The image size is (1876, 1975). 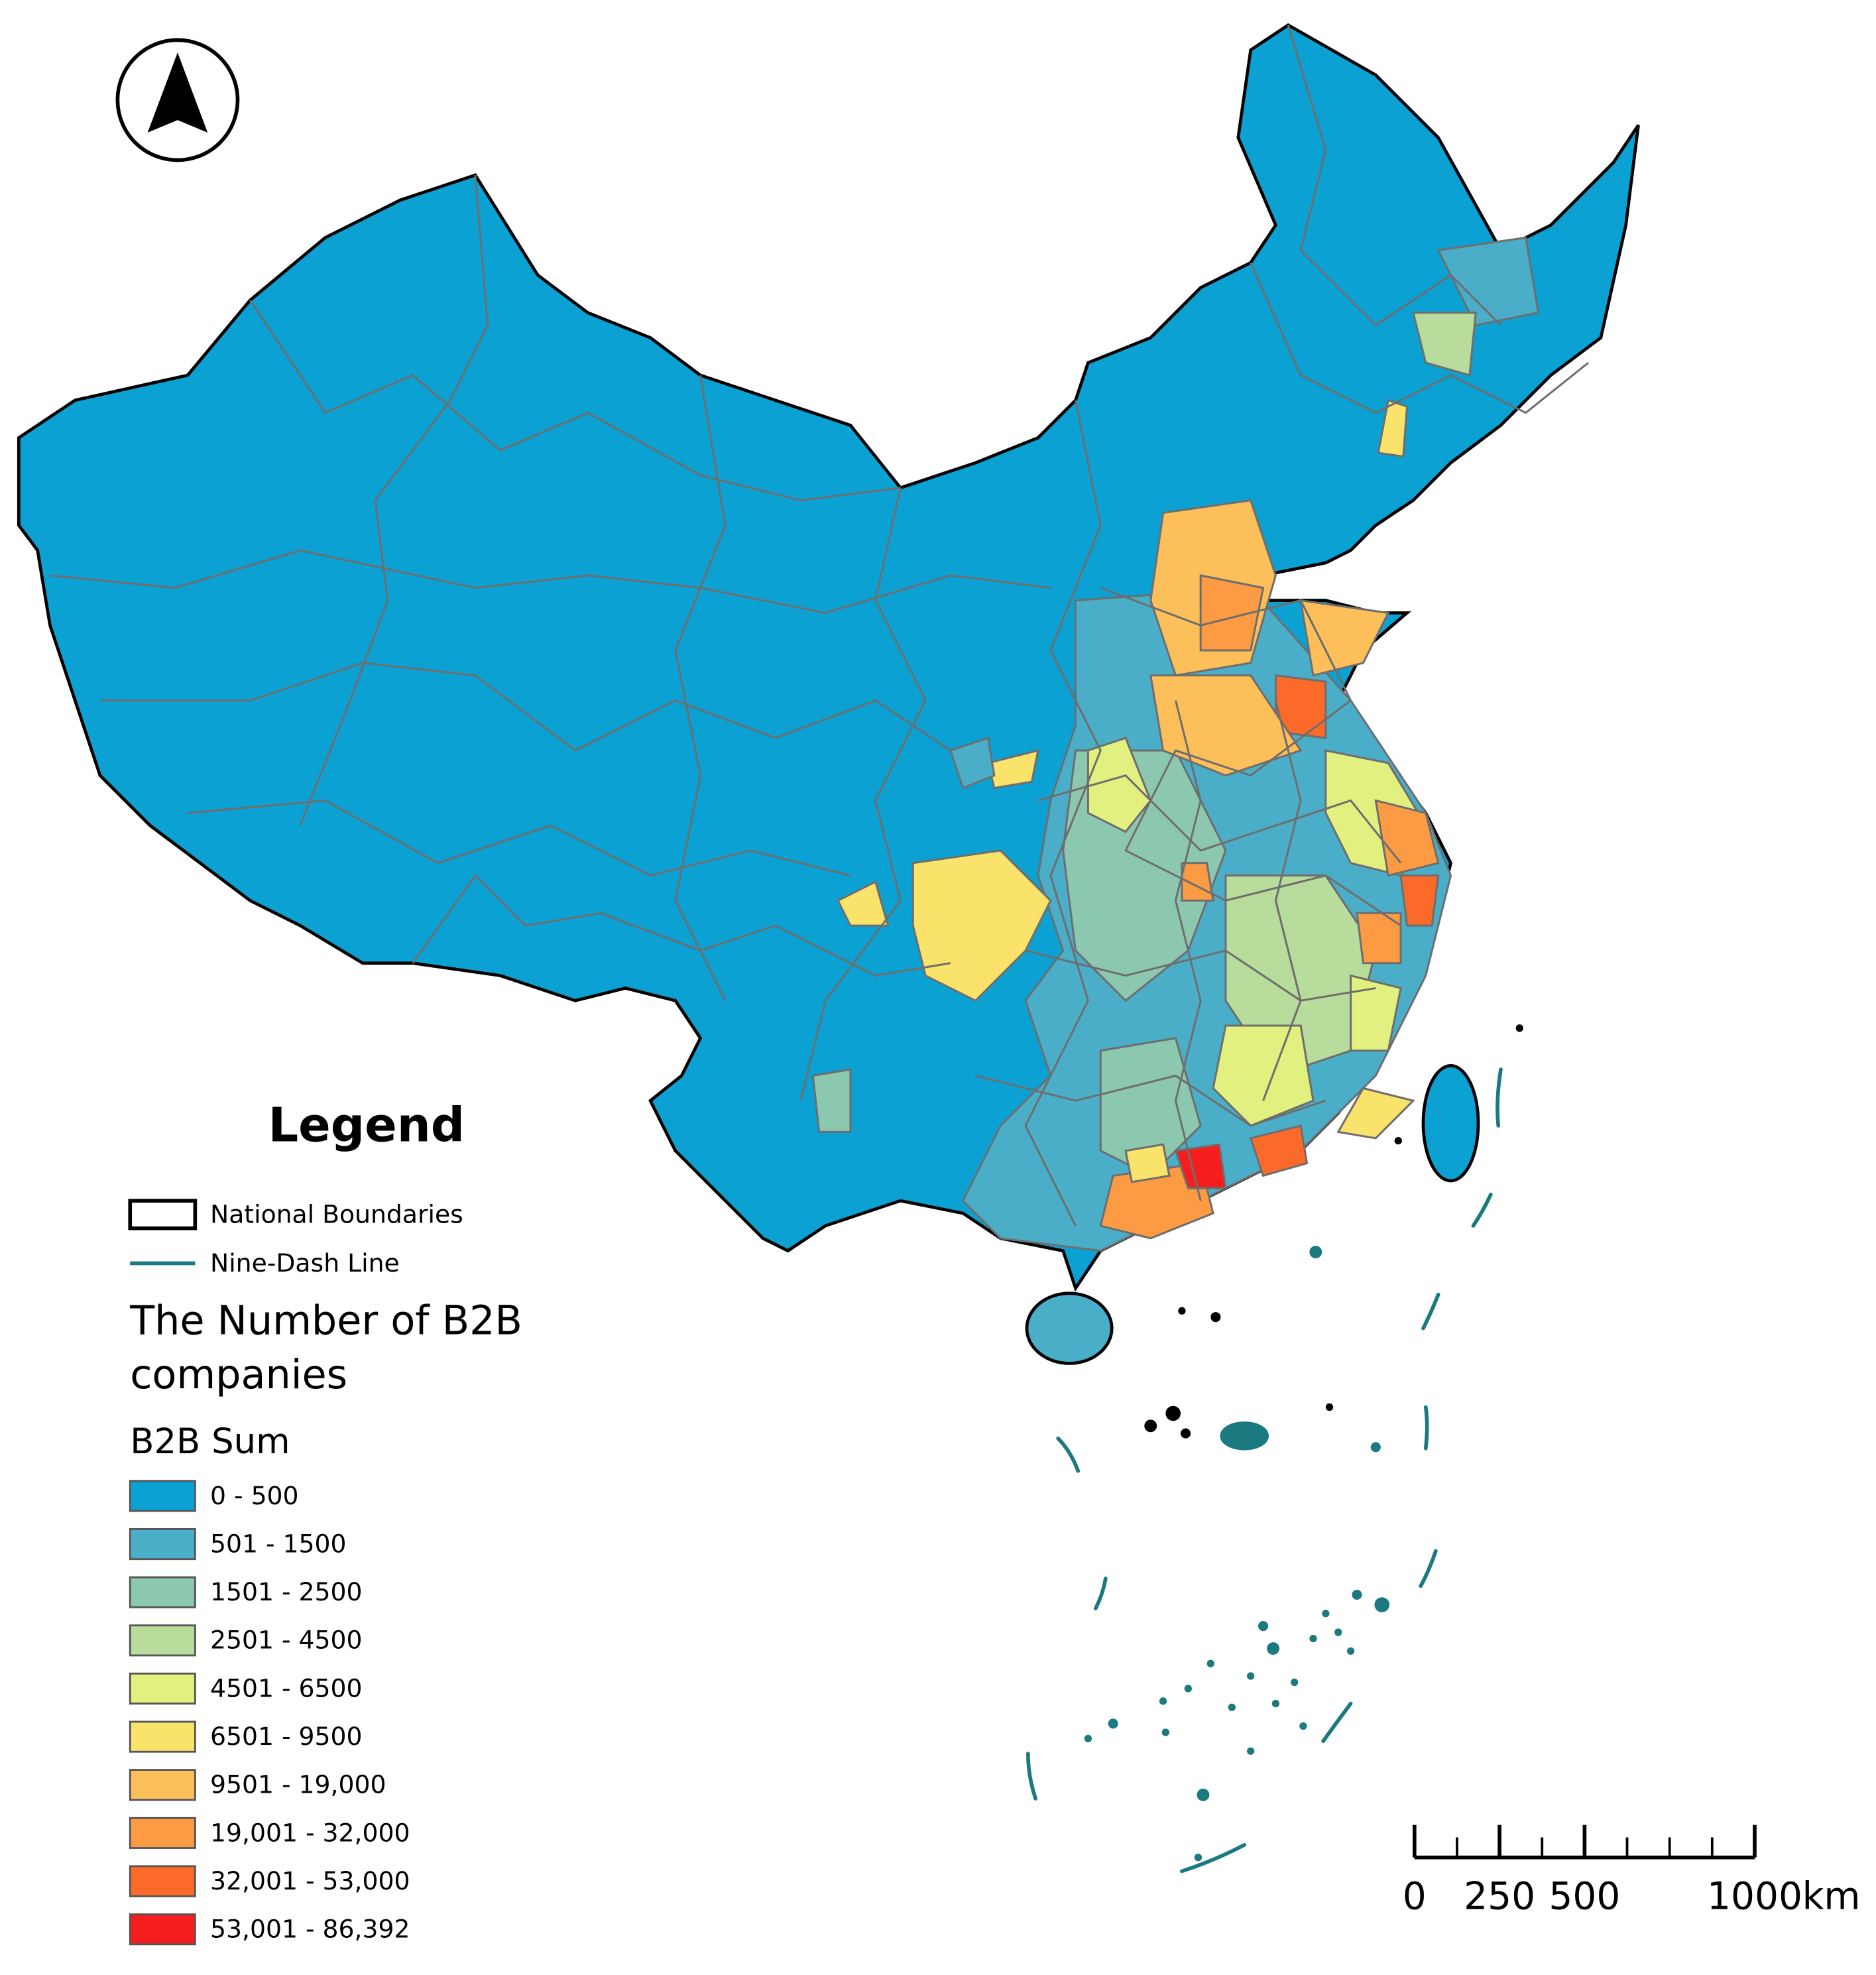 What do you see at coordinates (286, 1736) in the screenshot?
I see `legend-label: 6501 - 9500` at bounding box center [286, 1736].